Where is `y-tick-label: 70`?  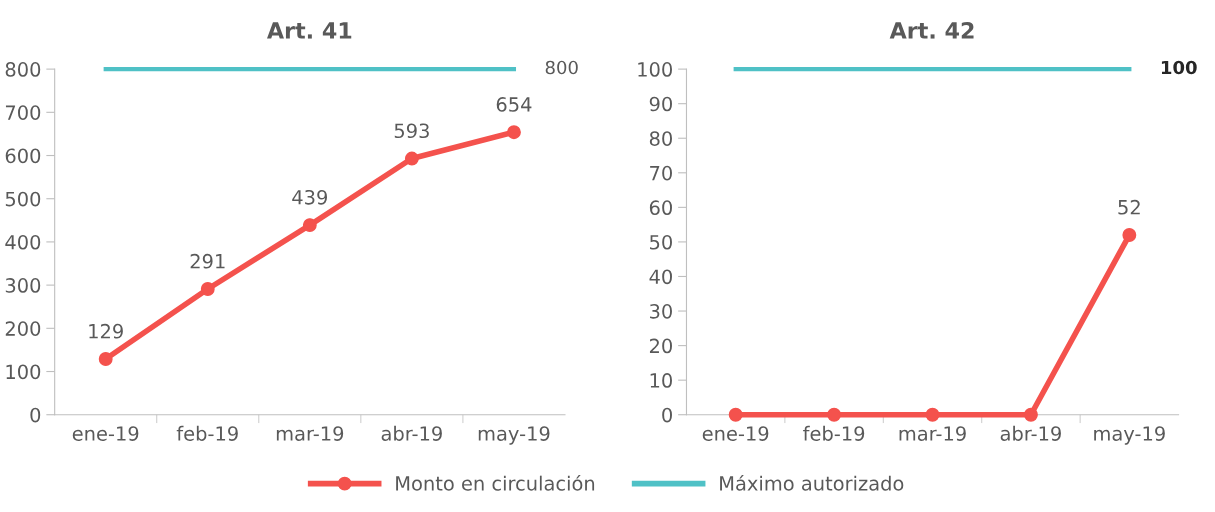
y-tick-label: 70 is located at coordinates (661, 173).